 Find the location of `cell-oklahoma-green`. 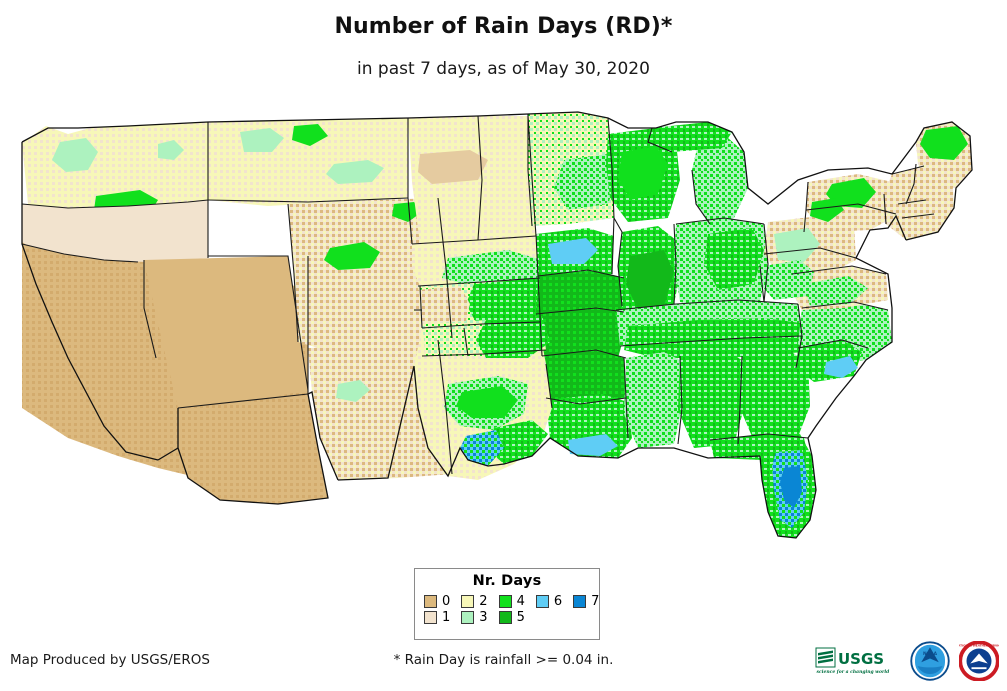

cell-oklahoma-green is located at coordinates (513, 337).